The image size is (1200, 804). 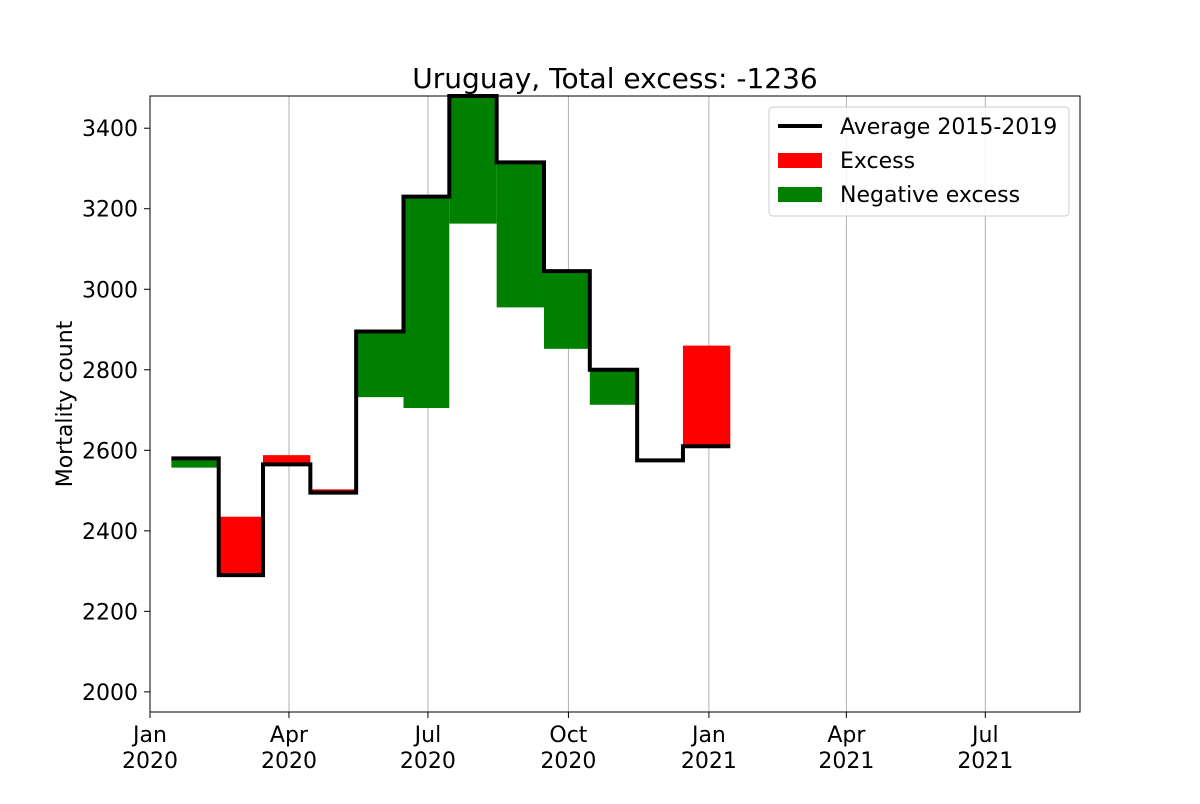 I want to click on legend-box, so click(x=919, y=161).